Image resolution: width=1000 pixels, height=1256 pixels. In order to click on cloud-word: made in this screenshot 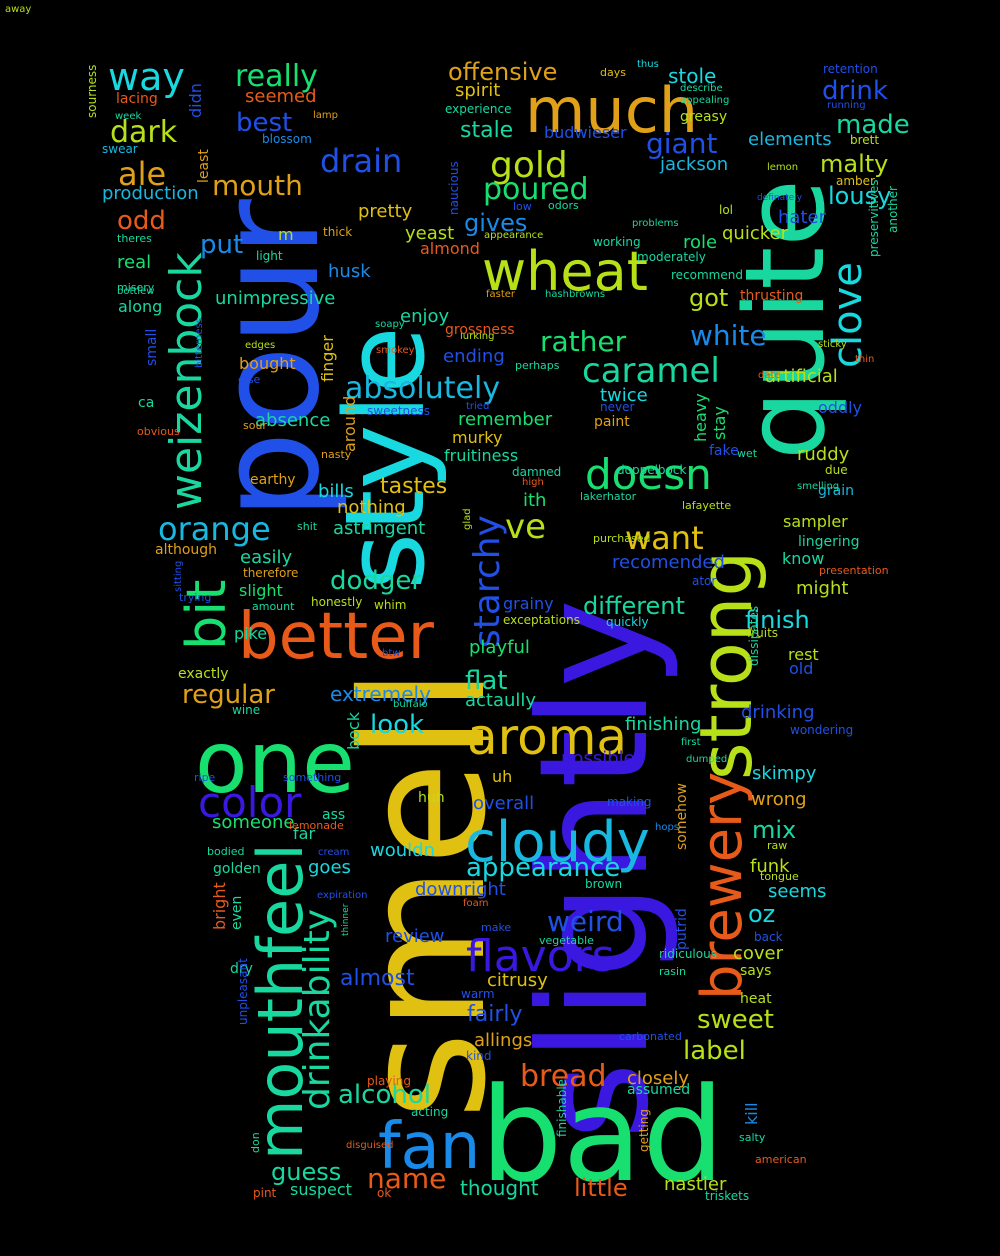, I will do `click(873, 125)`.